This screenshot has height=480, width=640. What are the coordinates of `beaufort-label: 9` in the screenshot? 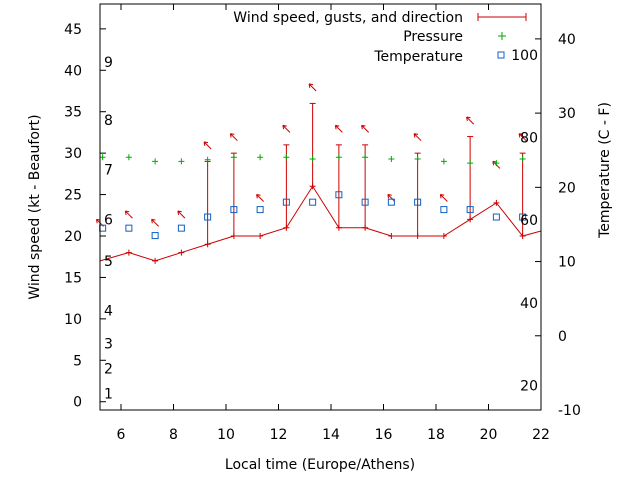 It's located at (108, 63).